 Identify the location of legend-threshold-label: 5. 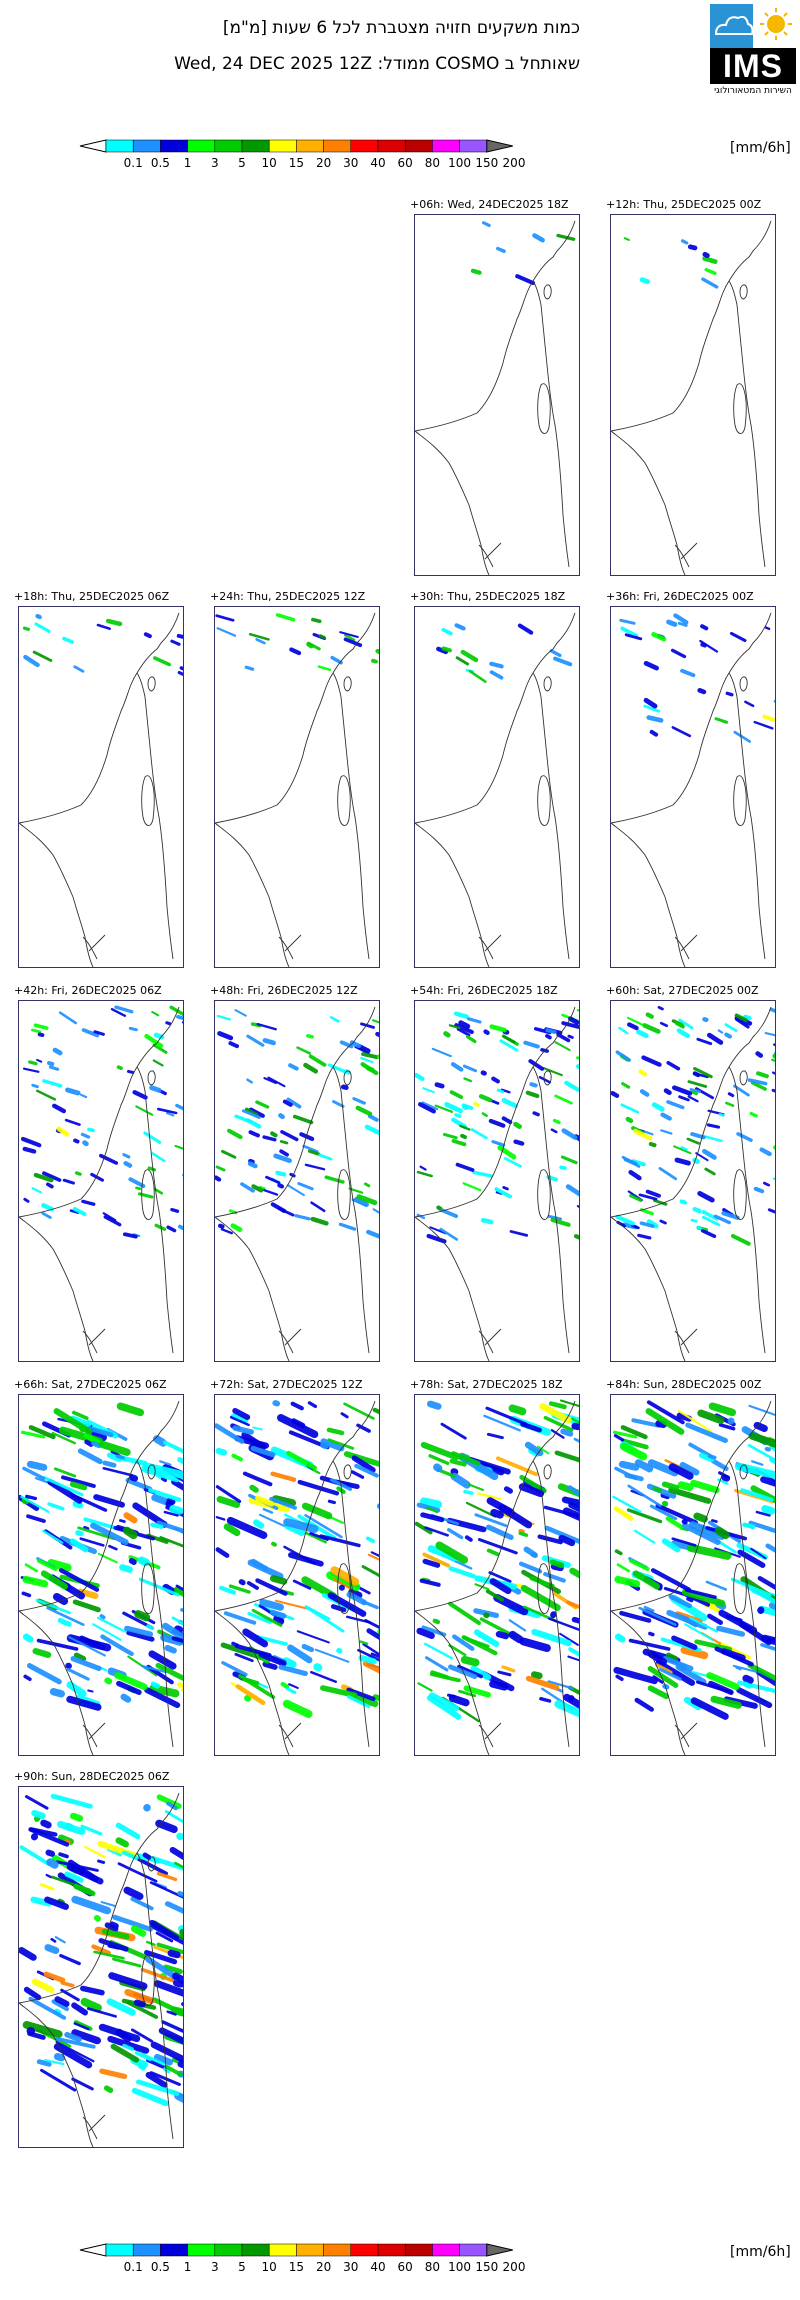
(242, 163).